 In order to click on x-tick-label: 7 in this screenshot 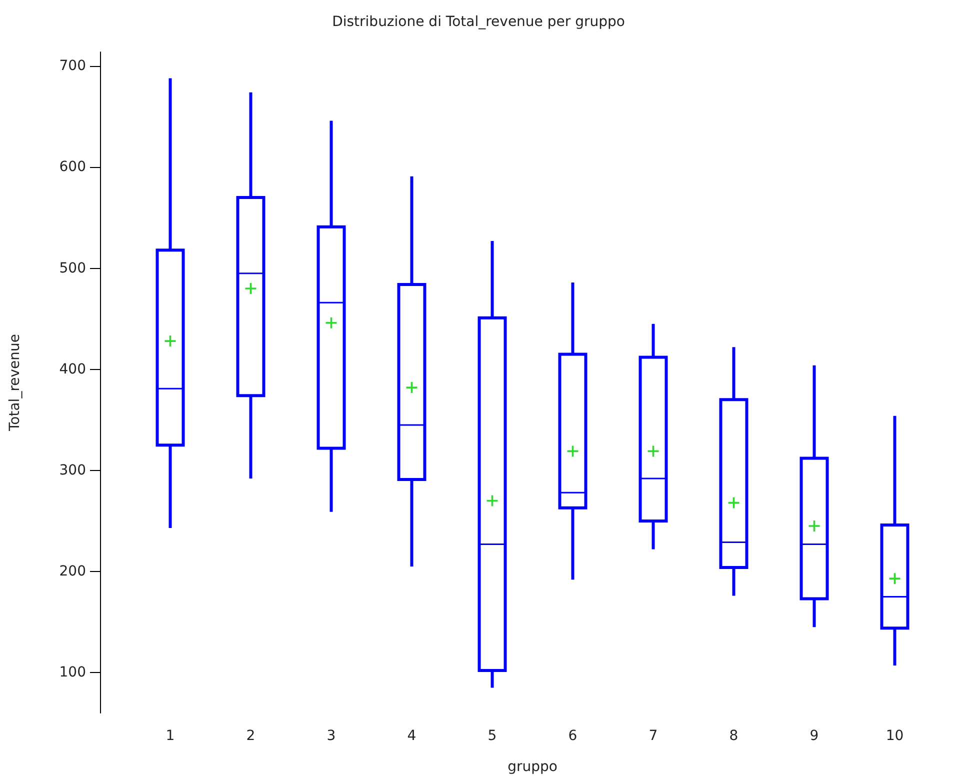, I will do `click(653, 736)`.